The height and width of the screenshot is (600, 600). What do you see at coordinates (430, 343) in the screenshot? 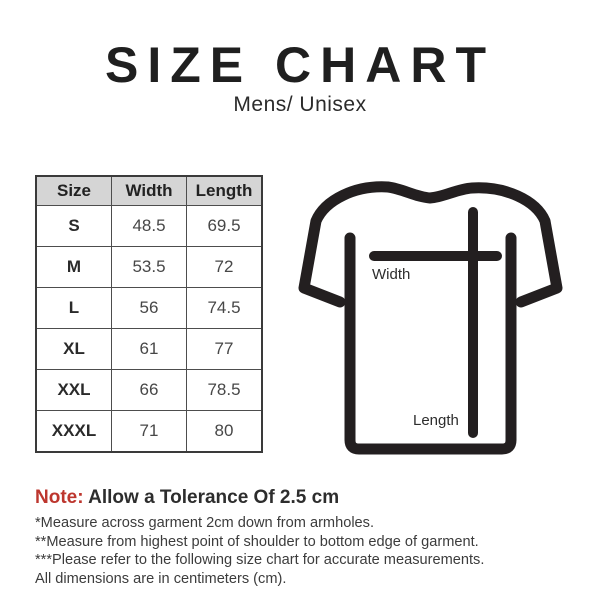
I see `tshirt-body` at bounding box center [430, 343].